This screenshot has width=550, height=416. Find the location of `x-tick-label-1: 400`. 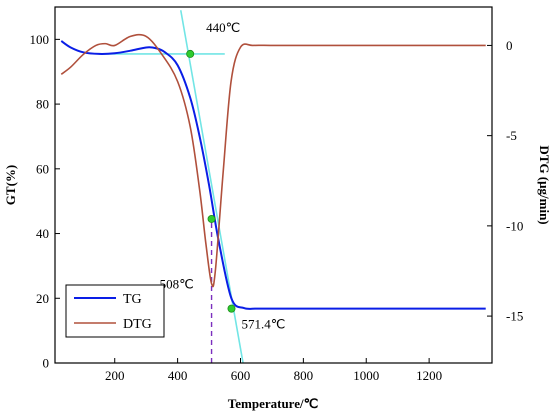

x-tick-label-1: 400 is located at coordinates (178, 375).